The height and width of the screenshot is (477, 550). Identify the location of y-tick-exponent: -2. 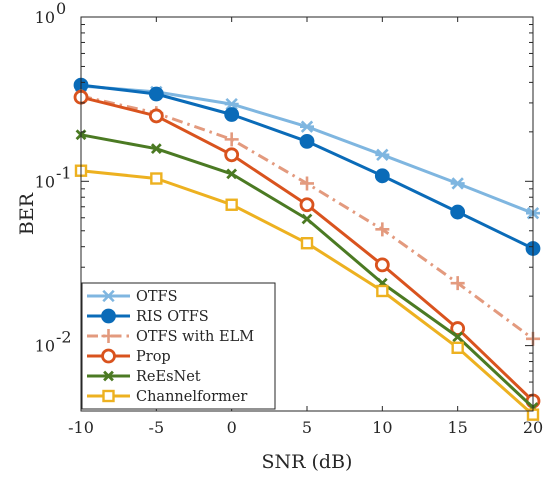
(64, 337).